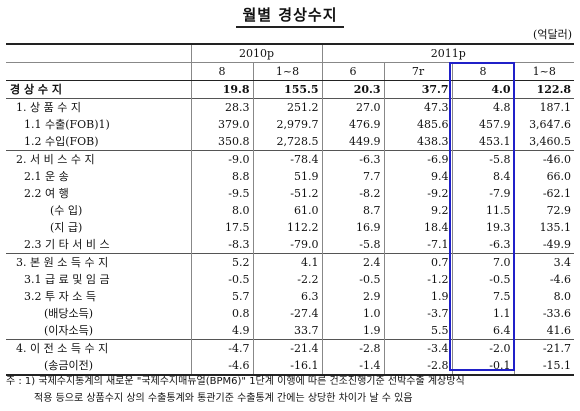 The width and height of the screenshot is (580, 411). Describe the element at coordinates (483, 124) in the screenshot. I see `row-value: 457.9` at that location.